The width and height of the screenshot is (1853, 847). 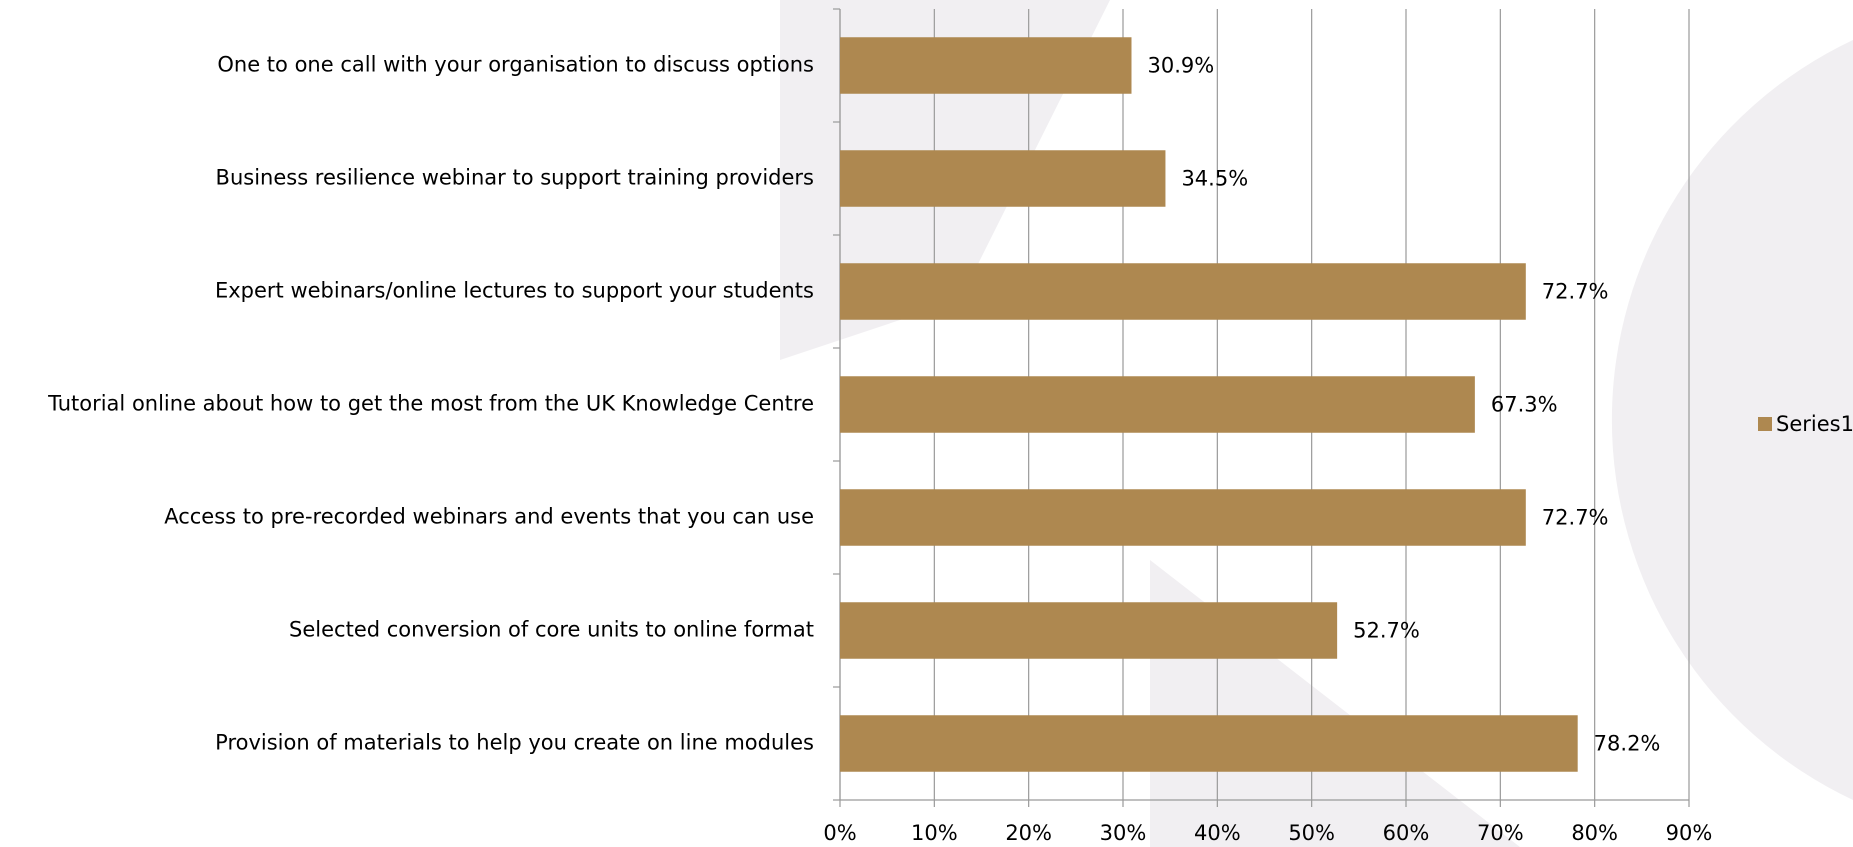 I want to click on x-tick-label: 50%, so click(x=1311, y=833).